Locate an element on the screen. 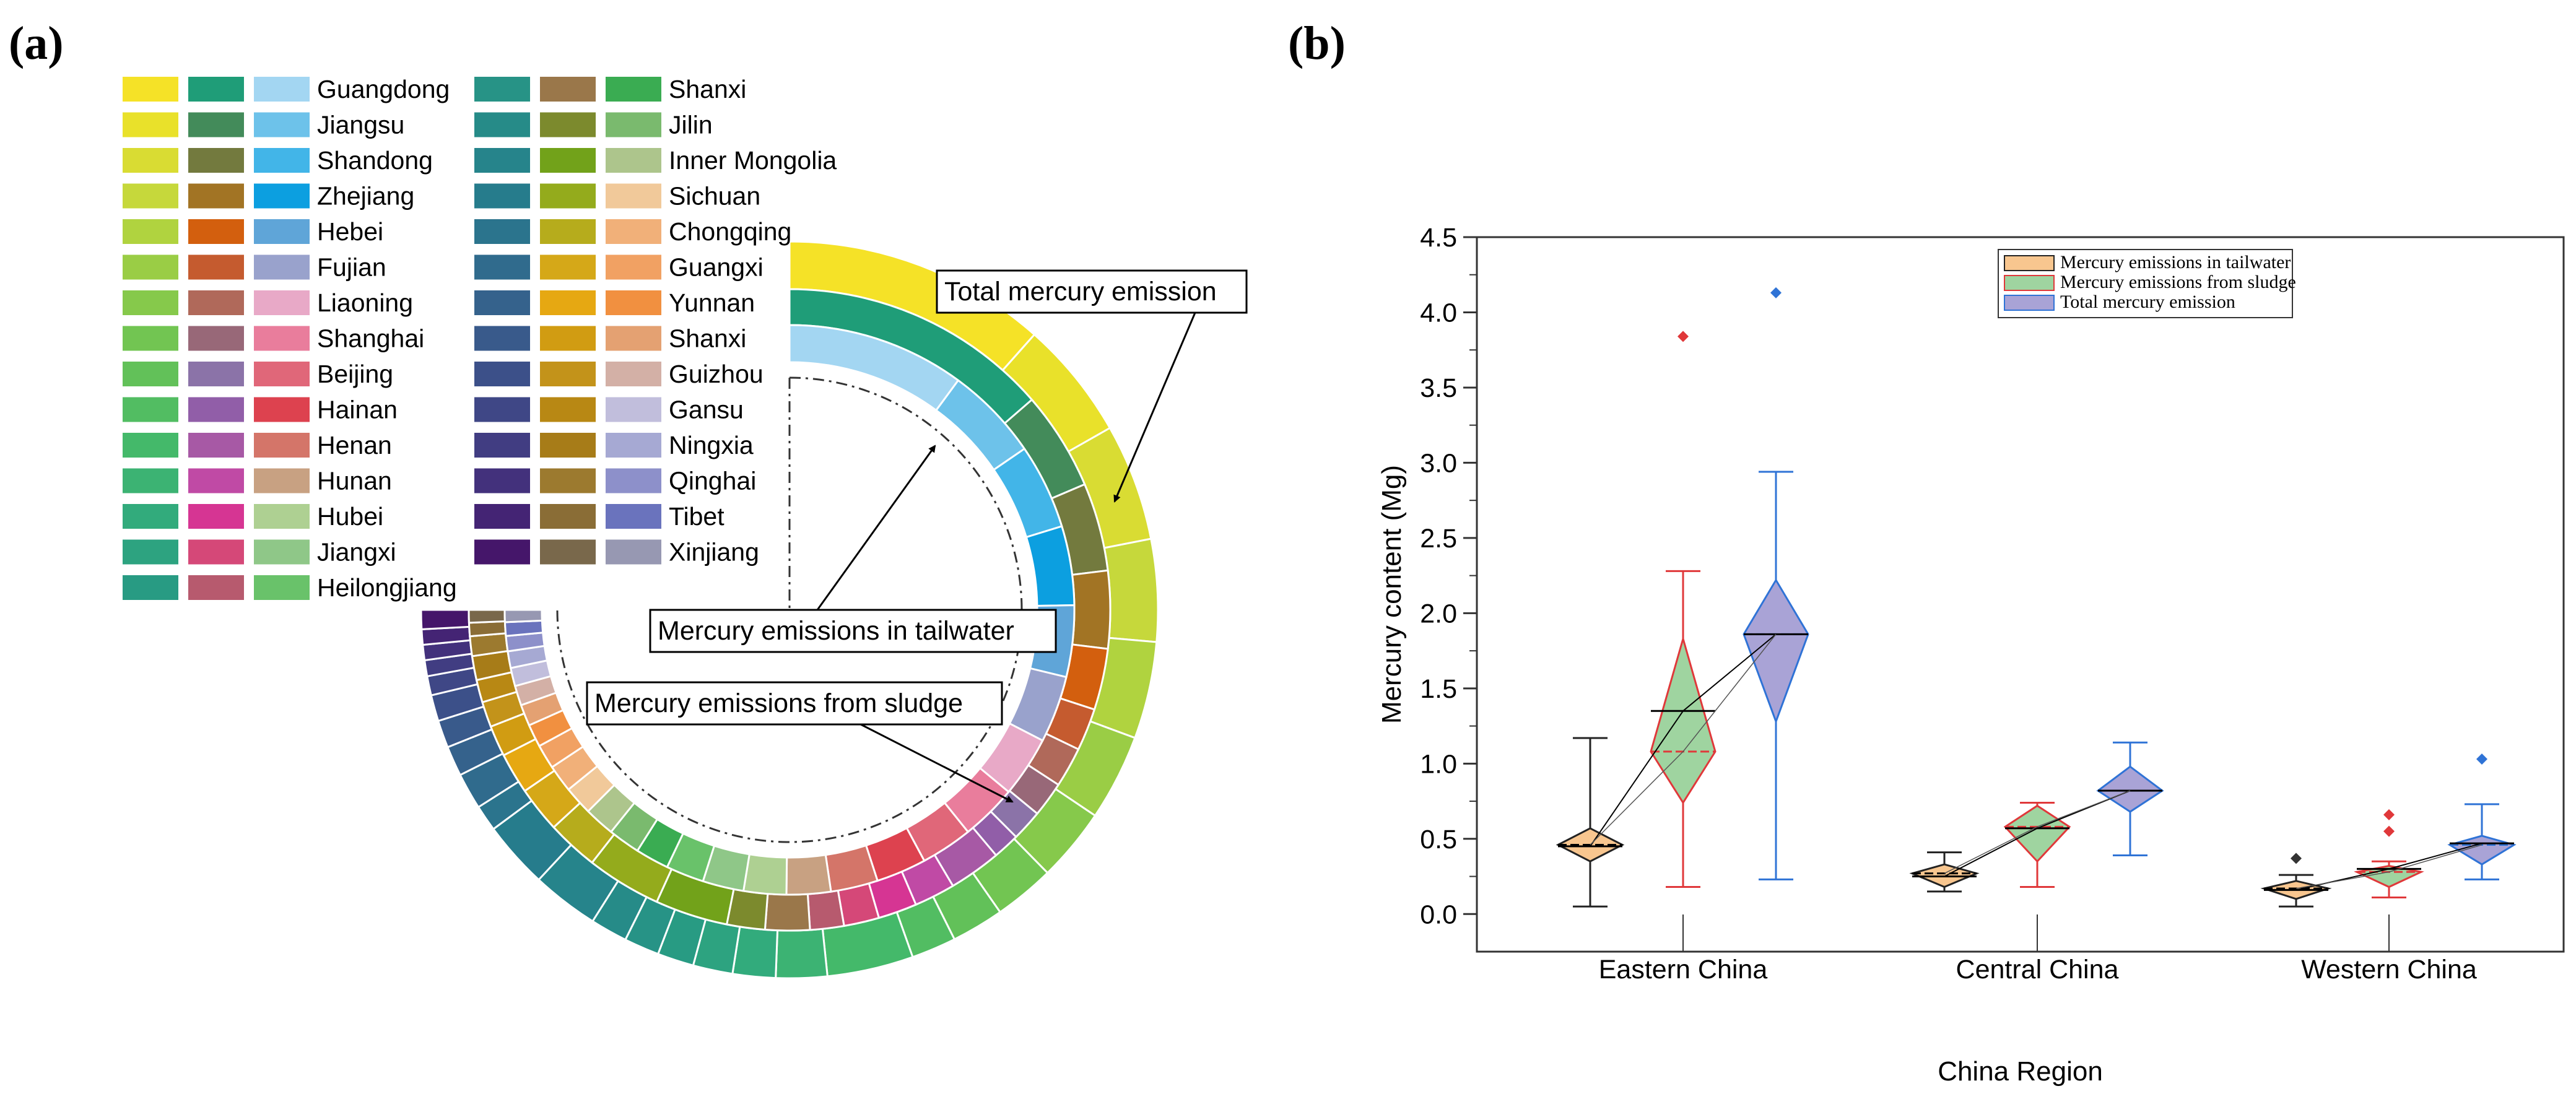  legend-label-4: Hebei is located at coordinates (350, 231).